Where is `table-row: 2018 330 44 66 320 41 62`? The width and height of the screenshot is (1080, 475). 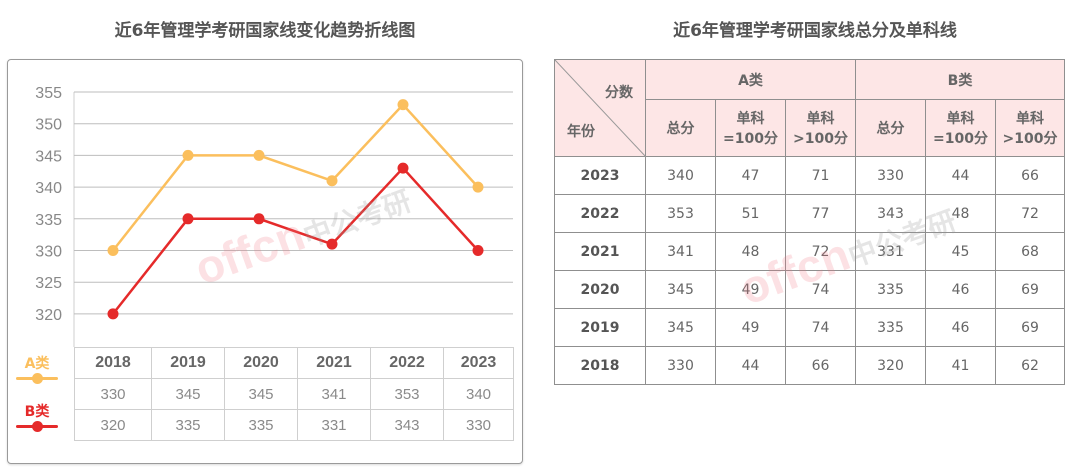 table-row: 2018 330 44 66 320 41 62 is located at coordinates (809, 365).